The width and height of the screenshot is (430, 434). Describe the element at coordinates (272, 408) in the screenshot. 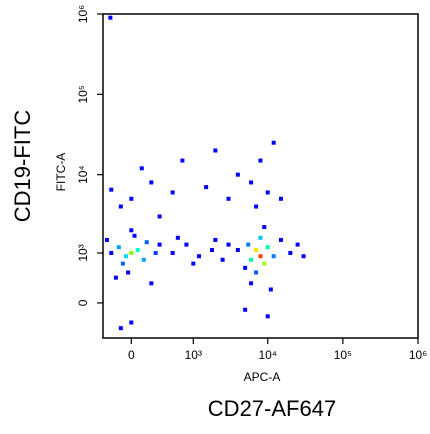

I see `x-title: CD27-AF647` at that location.